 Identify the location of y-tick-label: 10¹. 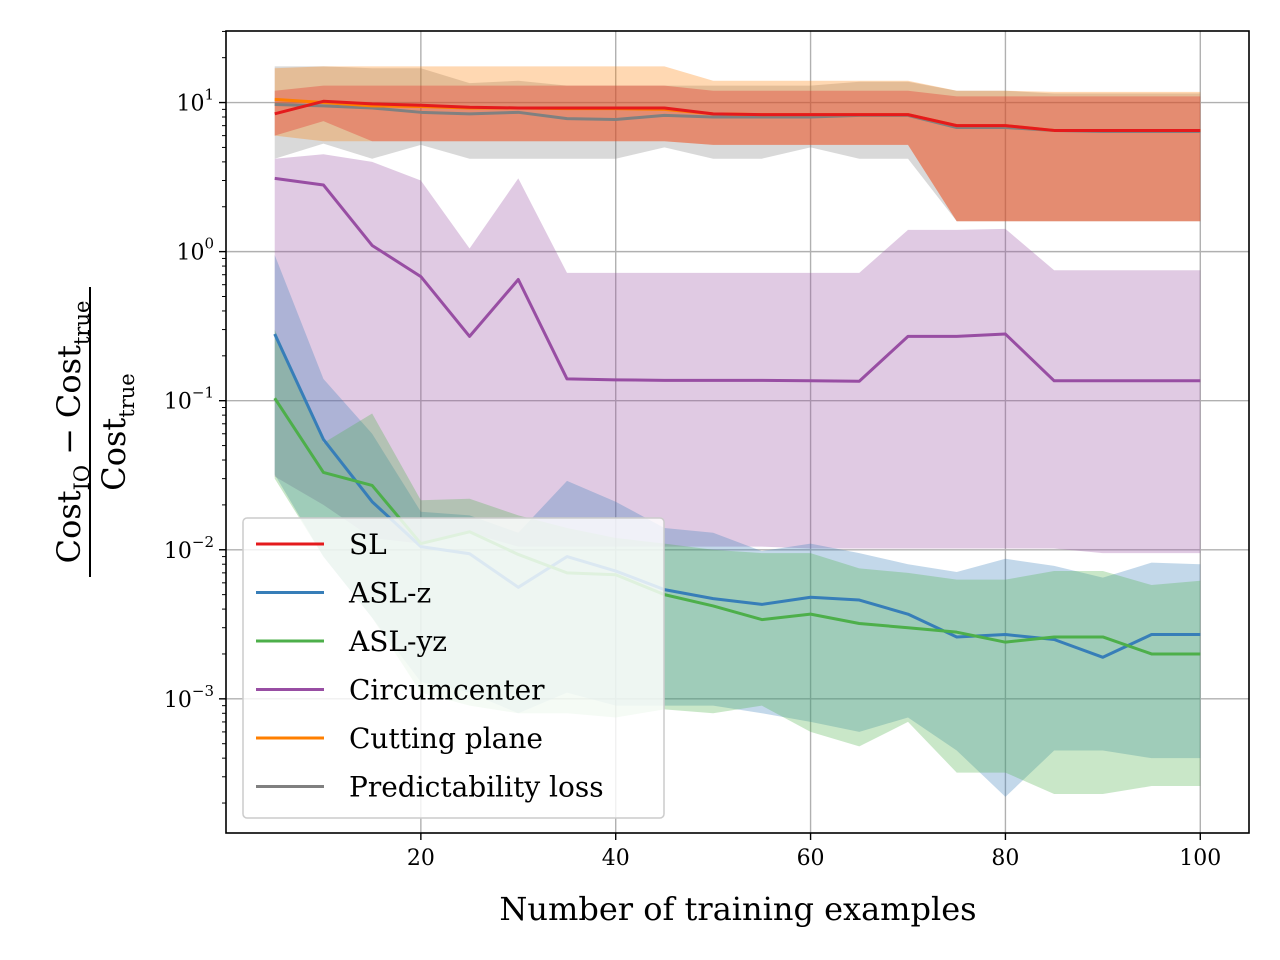
(195, 101).